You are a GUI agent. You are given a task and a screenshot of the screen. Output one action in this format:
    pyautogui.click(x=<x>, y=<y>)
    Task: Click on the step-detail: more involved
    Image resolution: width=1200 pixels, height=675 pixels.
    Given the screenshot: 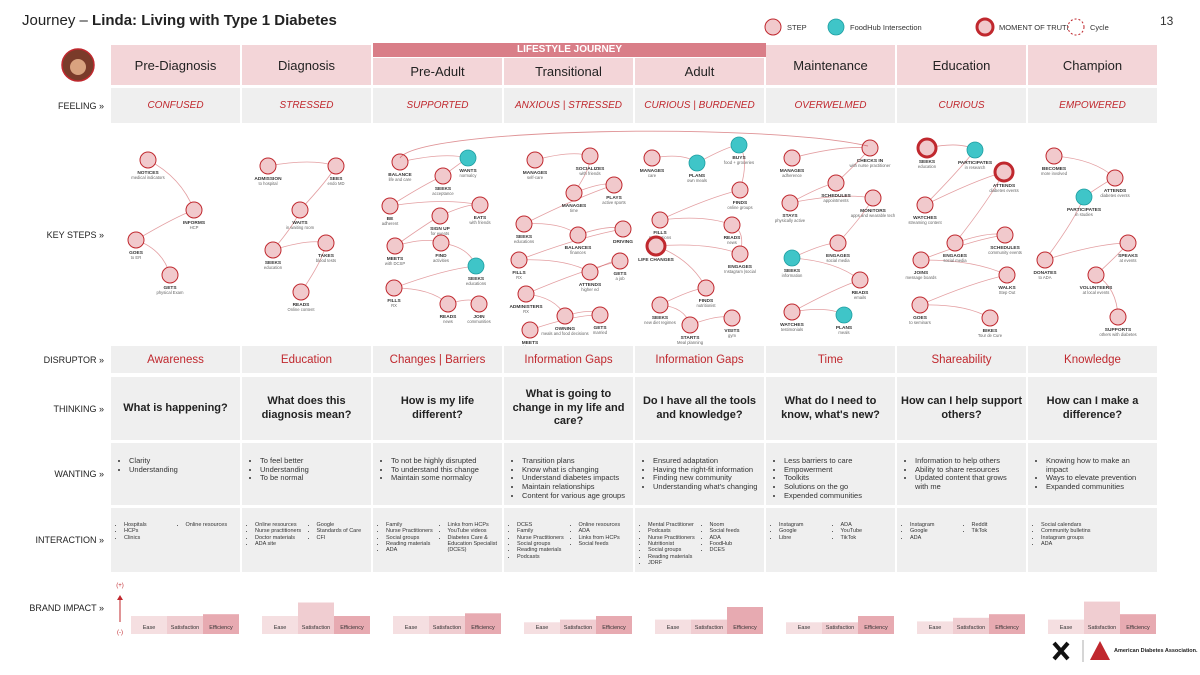 What is the action you would take?
    pyautogui.click(x=1054, y=173)
    